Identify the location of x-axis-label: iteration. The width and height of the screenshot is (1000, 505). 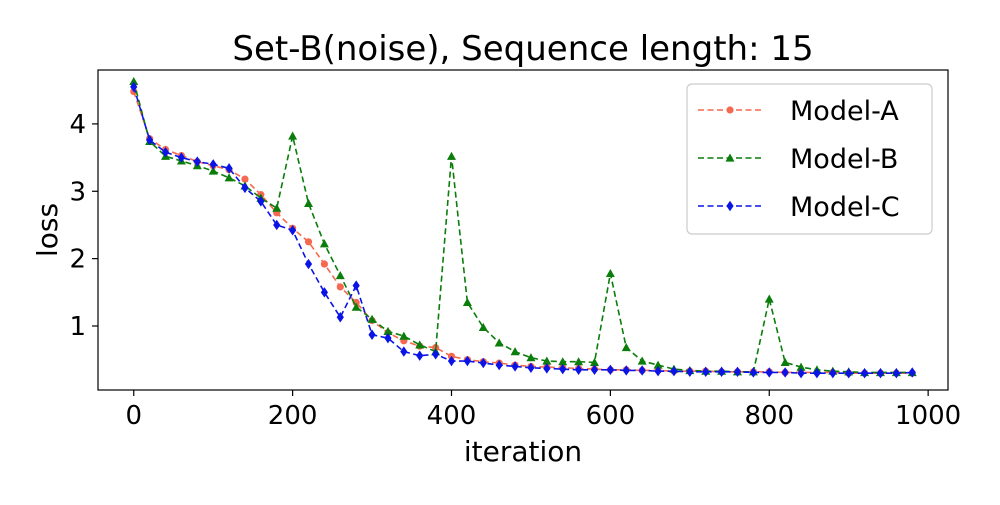
(523, 451).